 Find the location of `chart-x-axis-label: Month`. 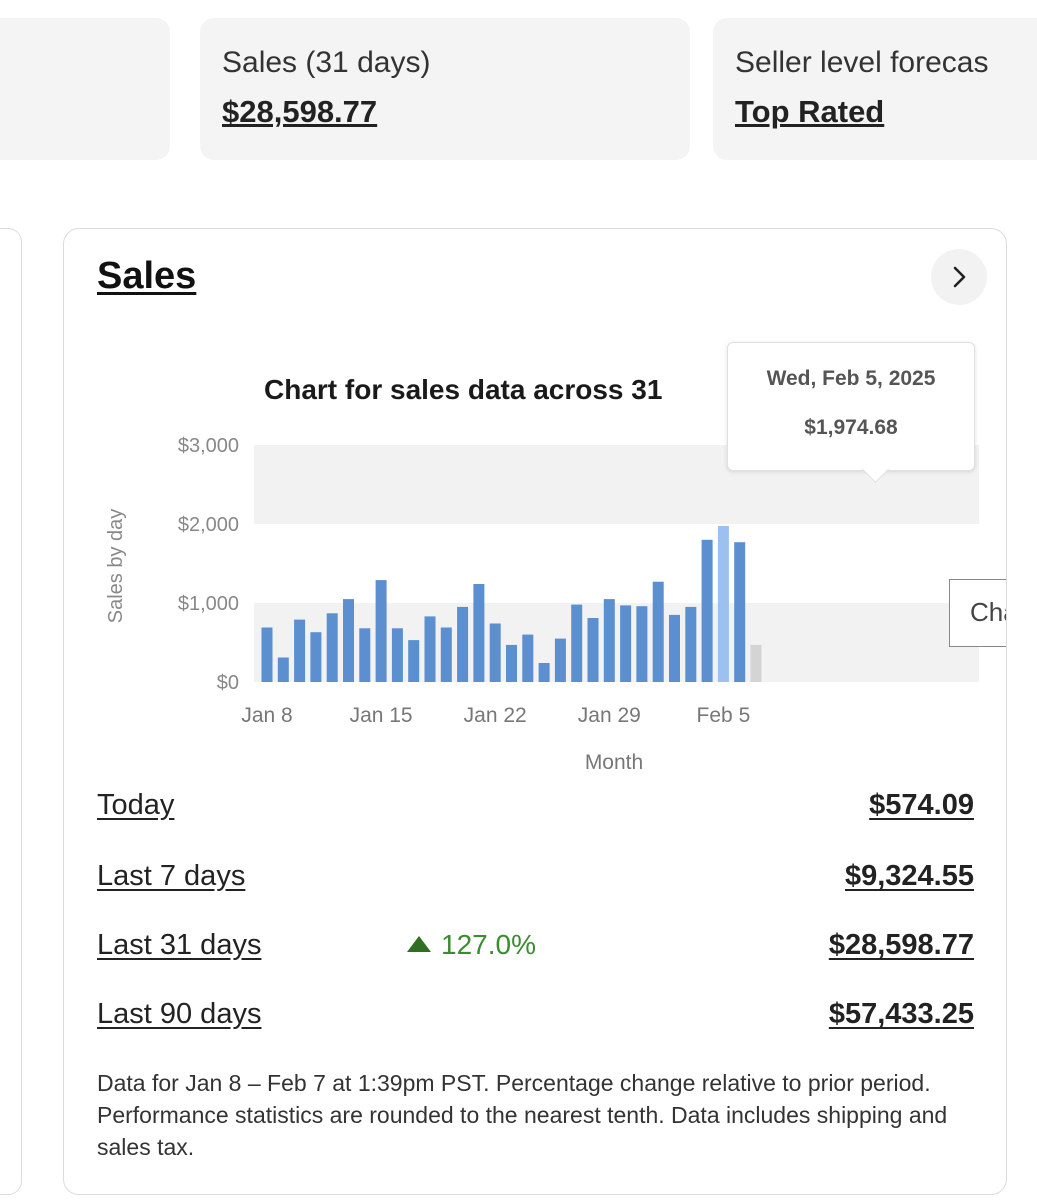

chart-x-axis-label: Month is located at coordinates (614, 762).